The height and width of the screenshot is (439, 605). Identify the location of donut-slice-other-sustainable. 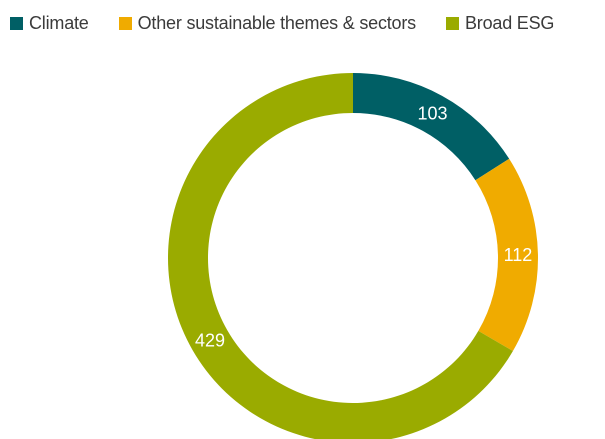
(506, 255).